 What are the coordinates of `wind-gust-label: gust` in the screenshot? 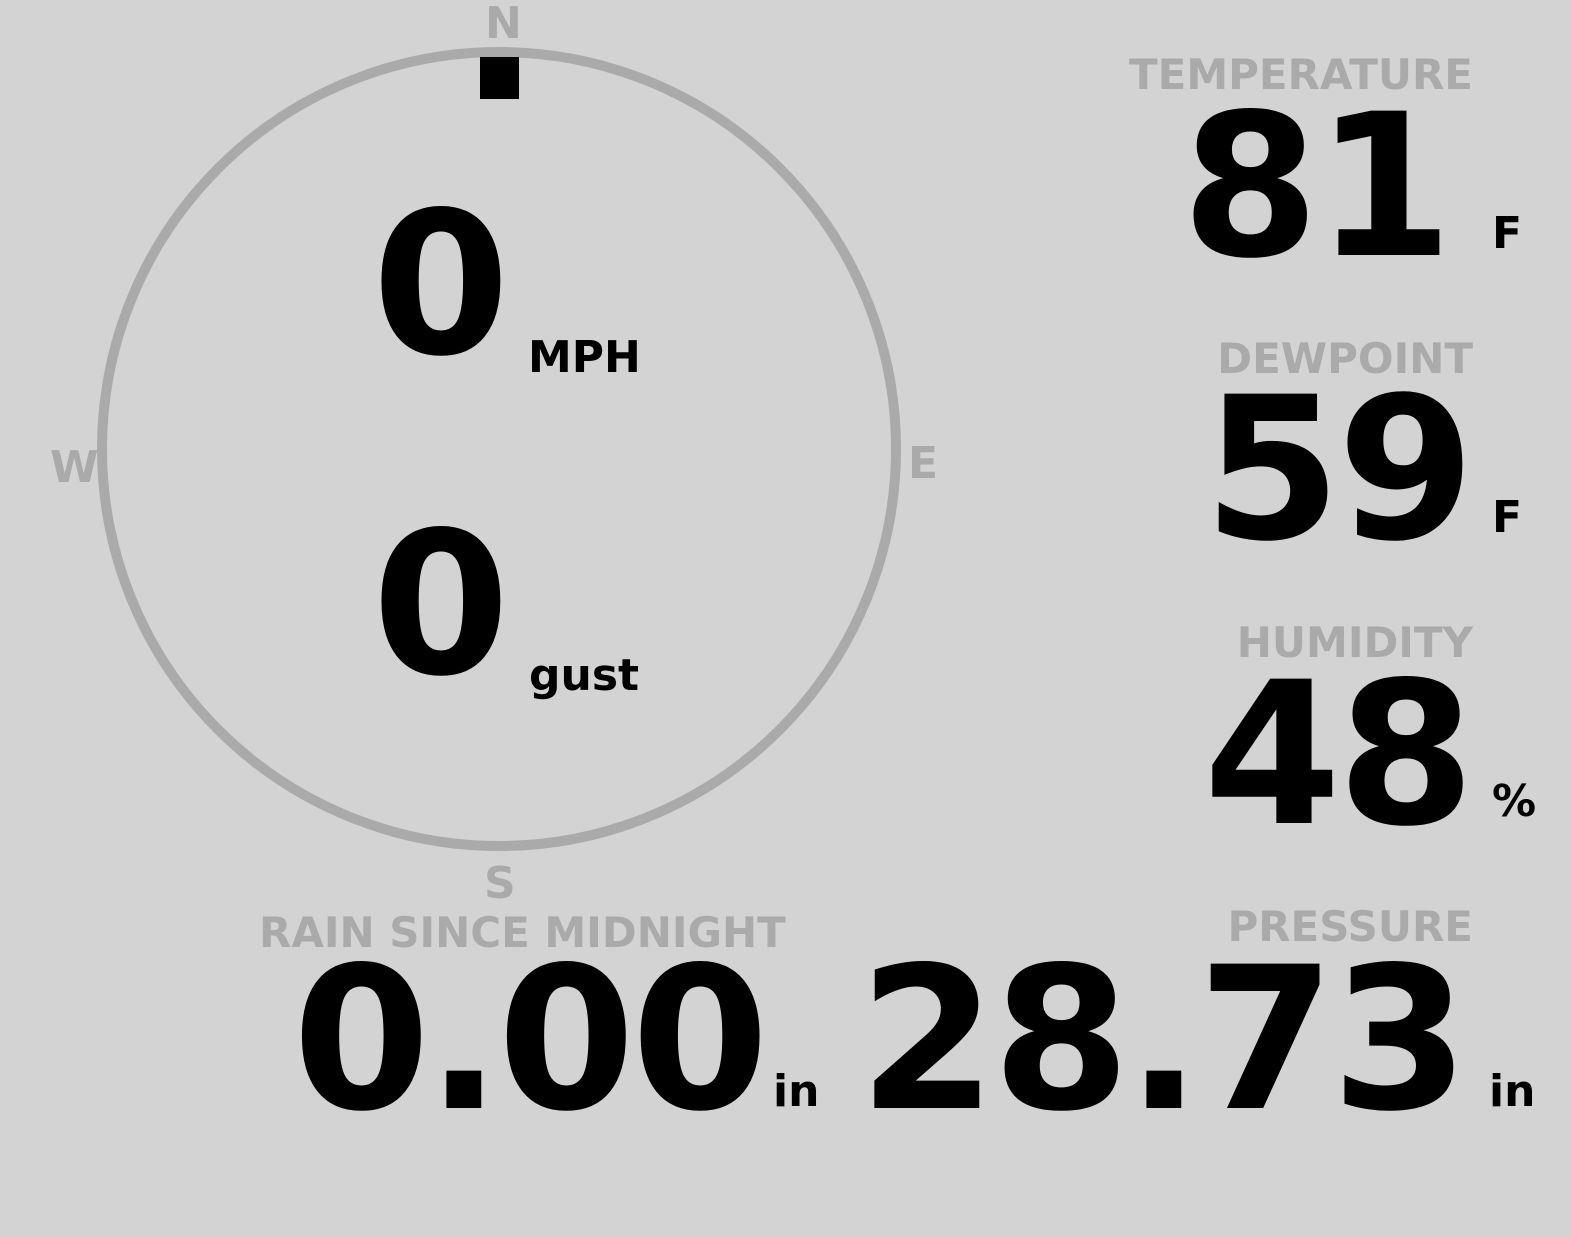 It's located at (584, 675).